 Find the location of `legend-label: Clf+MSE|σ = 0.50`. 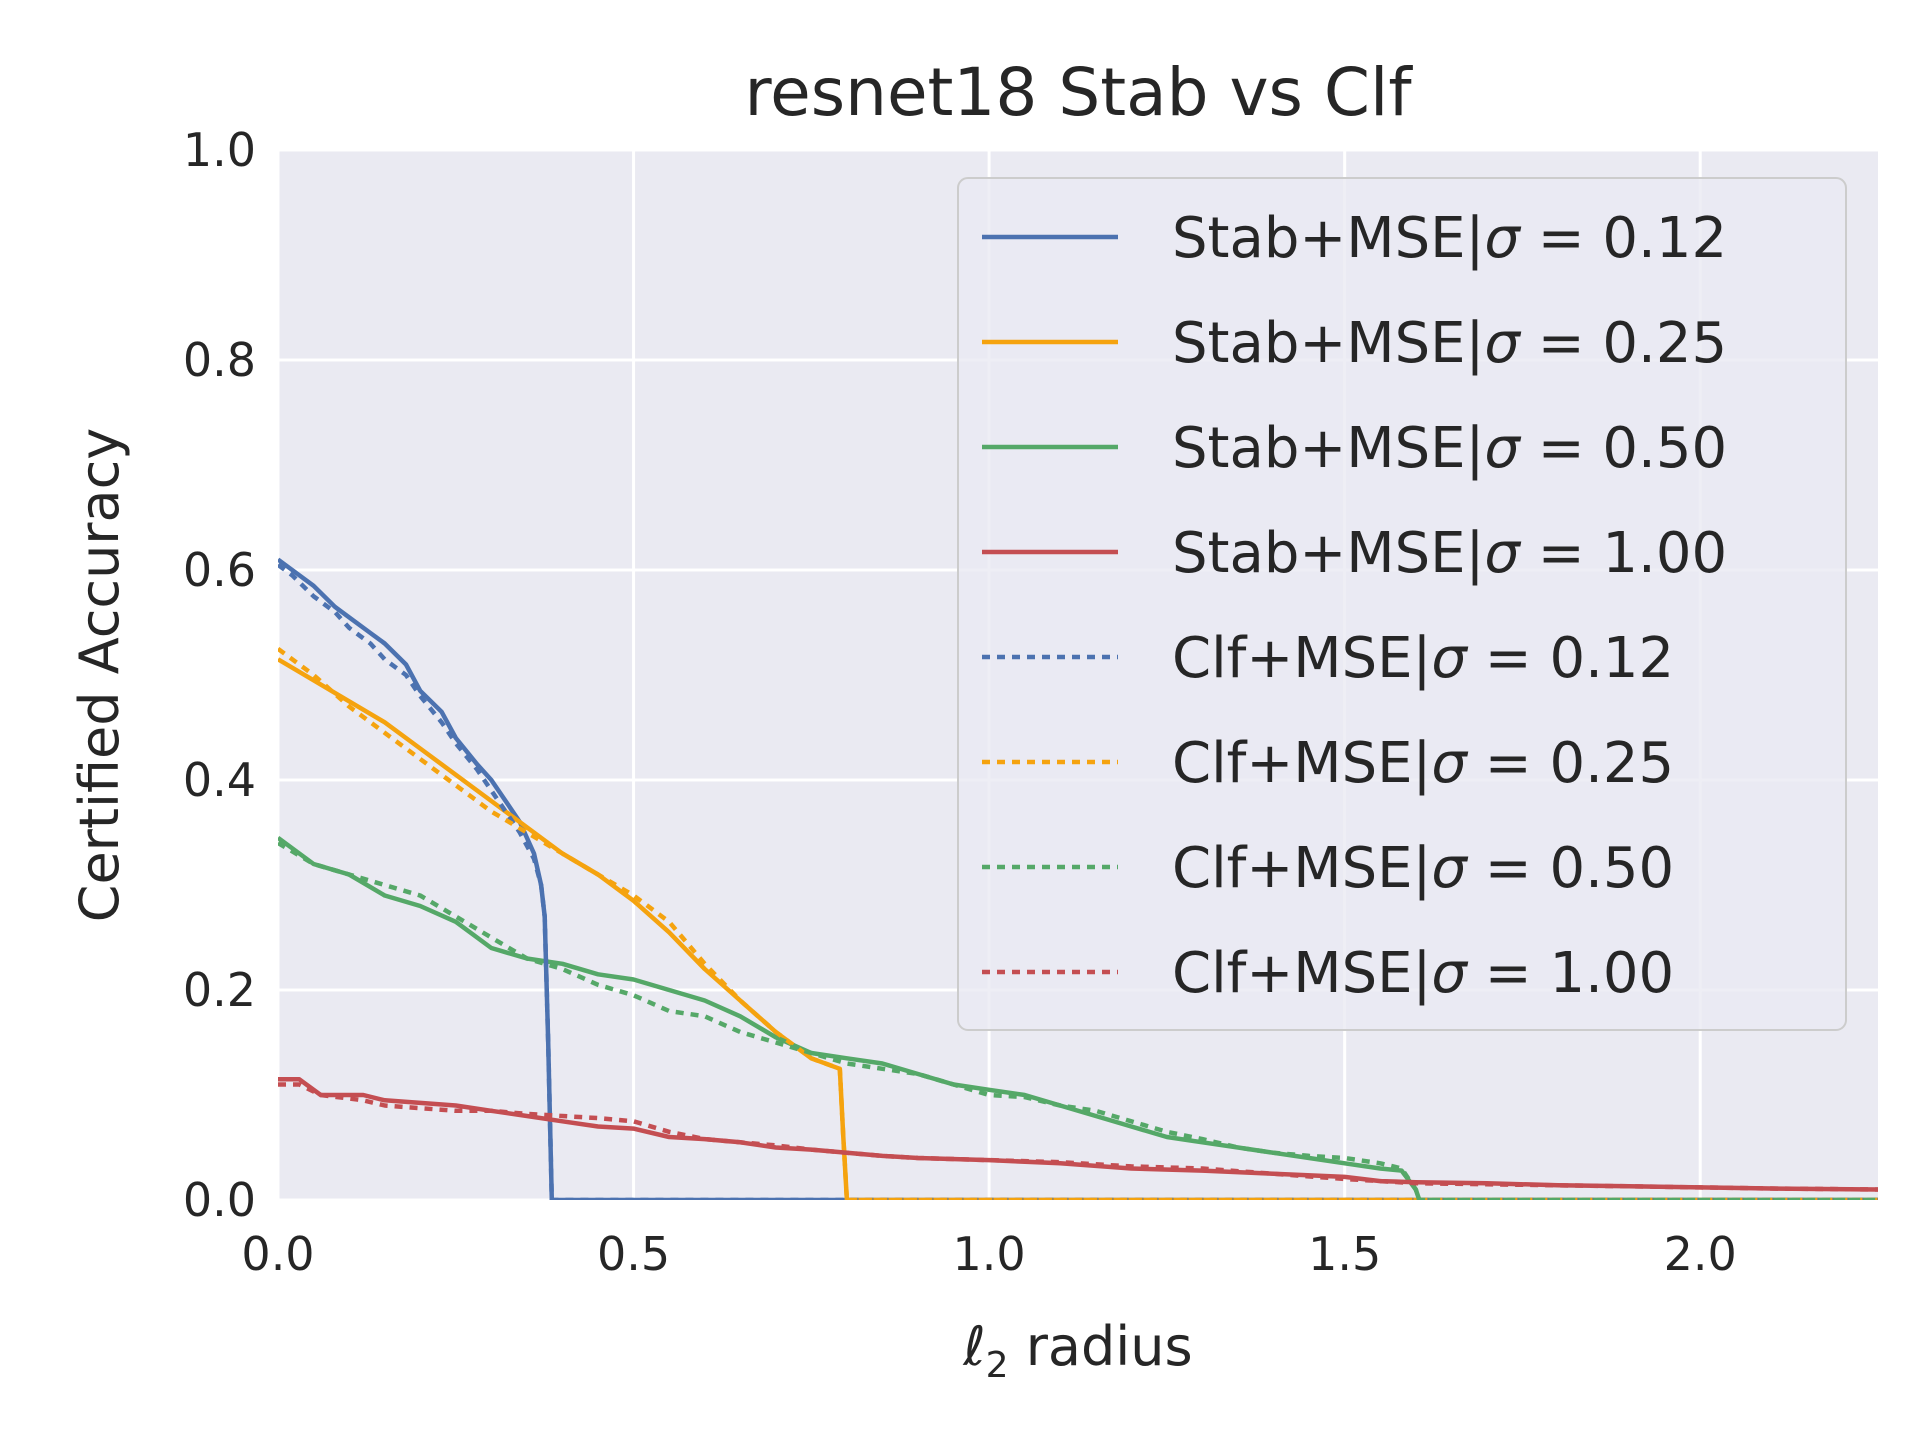

legend-label: Clf+MSE|σ = 0.50 is located at coordinates (1423, 868).